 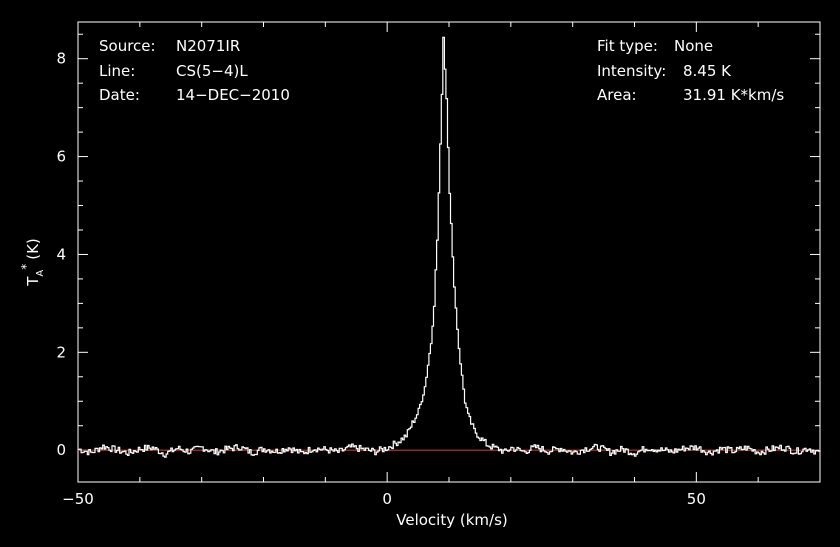 I want to click on svg-text:TA*(K): TA* (K), so click(x=32, y=262).